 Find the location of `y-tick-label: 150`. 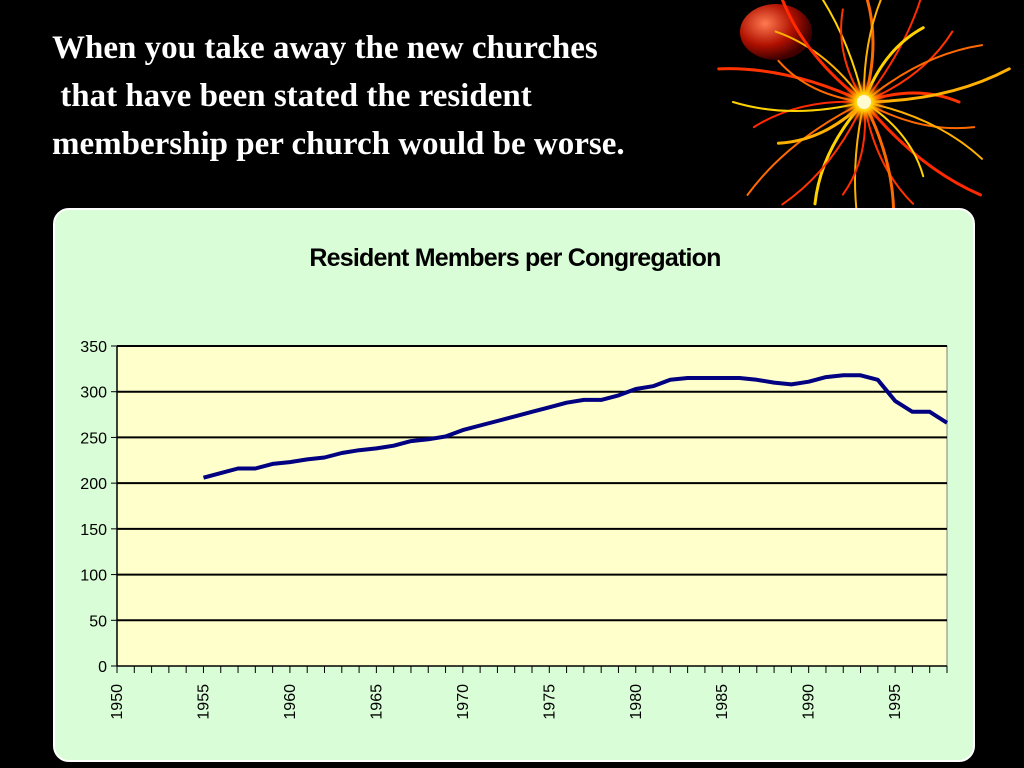

y-tick-label: 150 is located at coordinates (93, 530).